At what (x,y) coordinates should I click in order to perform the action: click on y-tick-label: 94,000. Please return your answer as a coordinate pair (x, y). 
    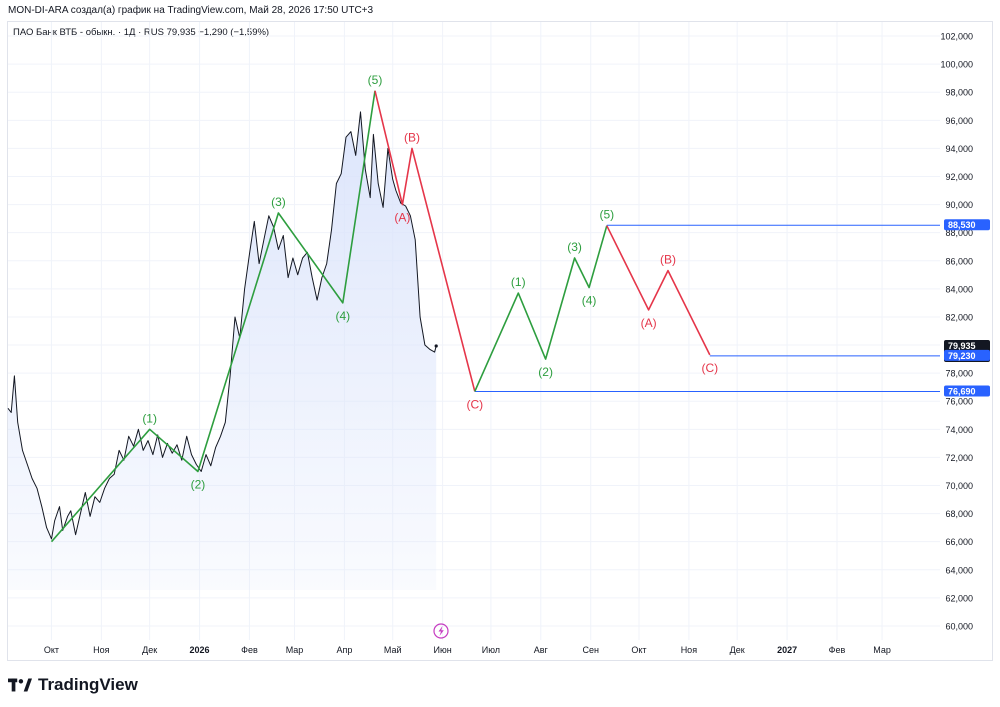
    Looking at the image, I should click on (959, 149).